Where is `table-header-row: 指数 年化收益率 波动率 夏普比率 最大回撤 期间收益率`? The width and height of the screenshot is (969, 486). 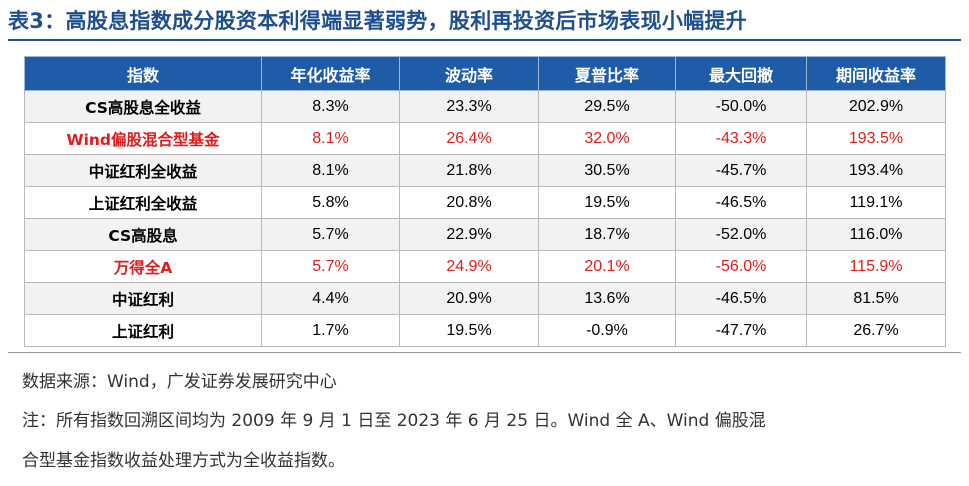
table-header-row: 指数 年化收益率 波动率 夏普比率 最大回撤 期间收益率 is located at coordinates (485, 73).